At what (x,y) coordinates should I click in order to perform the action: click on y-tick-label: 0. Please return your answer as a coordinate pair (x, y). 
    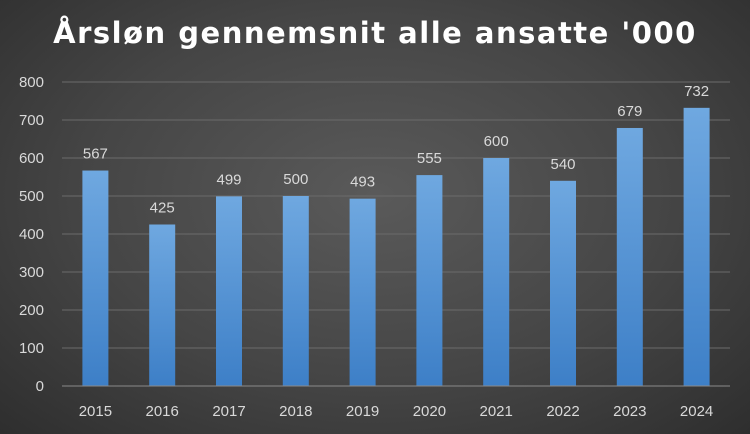
    Looking at the image, I should click on (40, 386).